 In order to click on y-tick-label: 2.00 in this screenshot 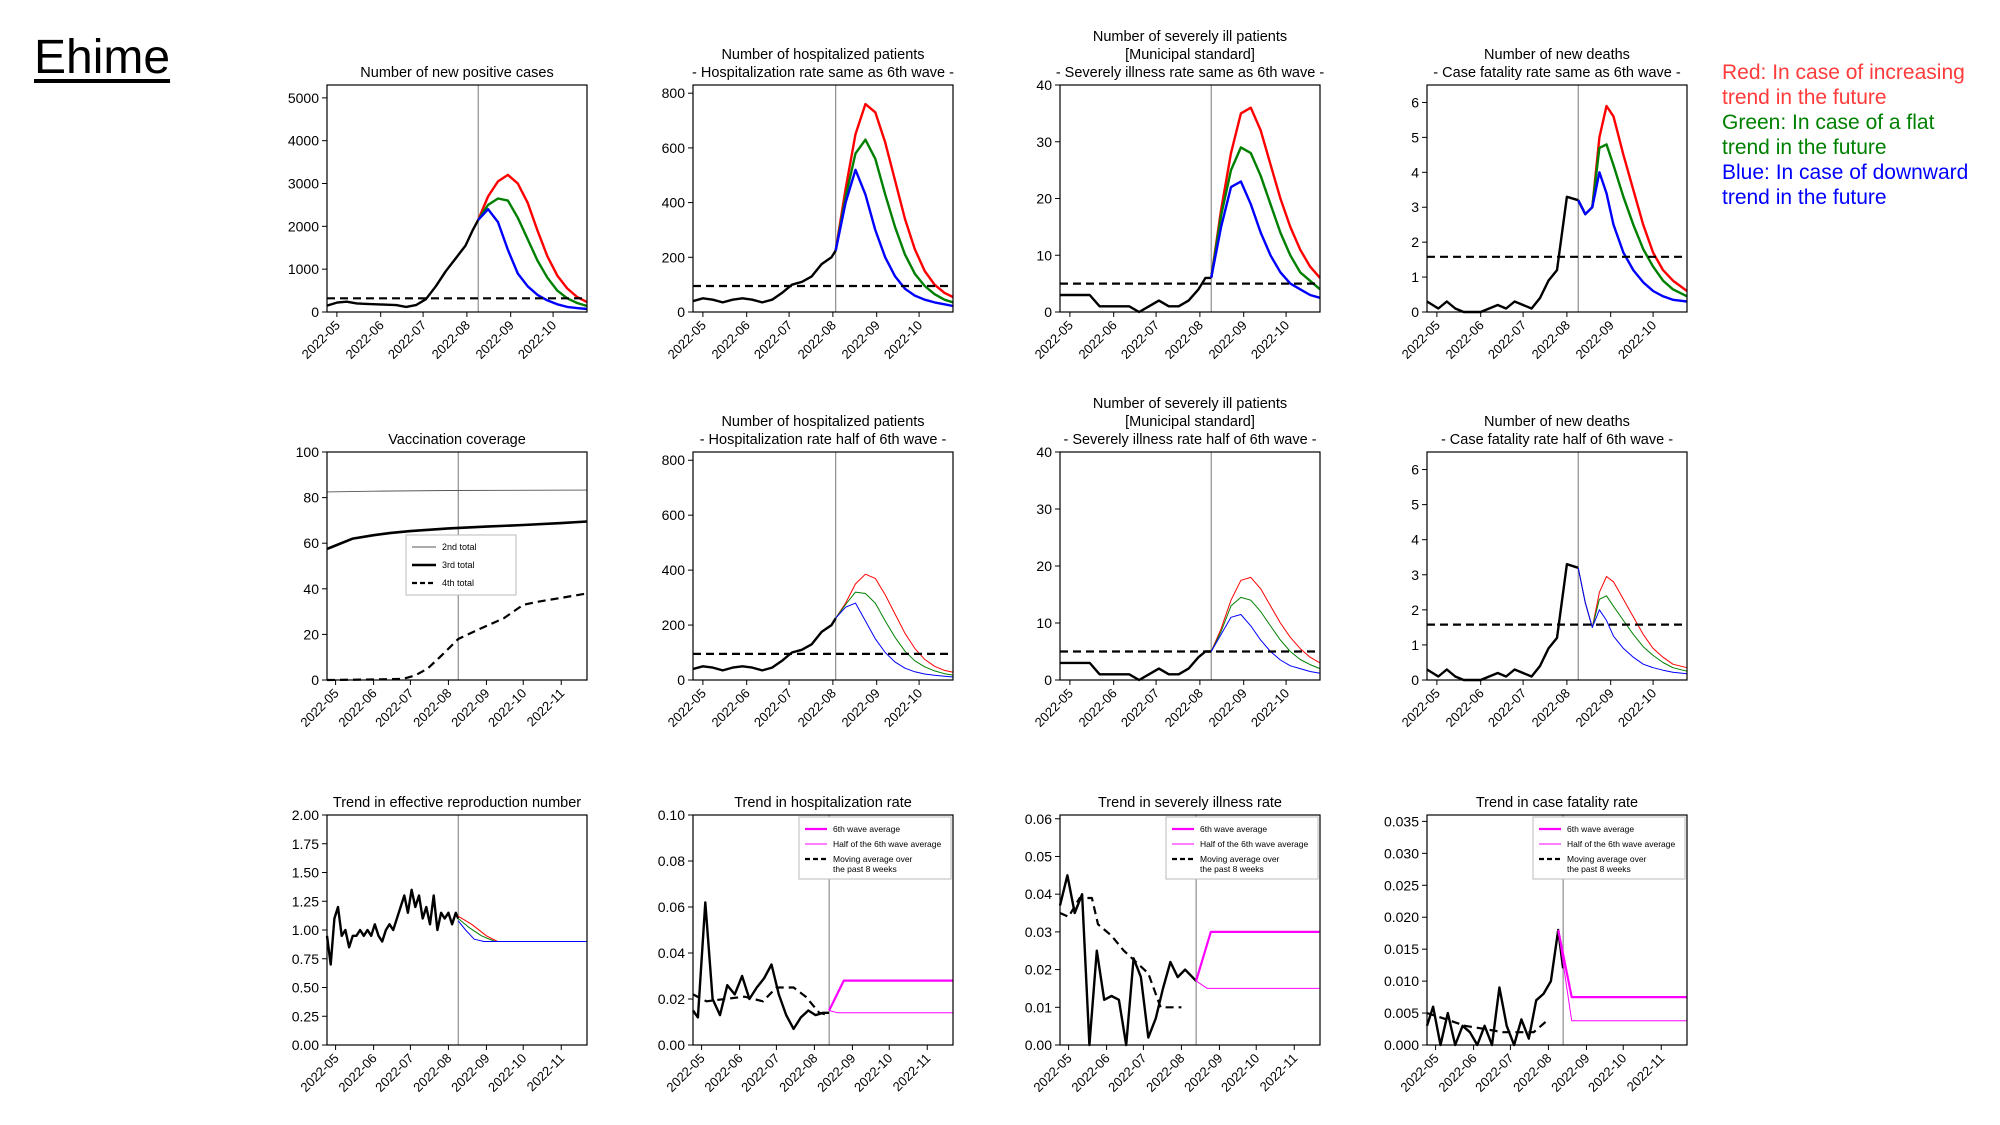, I will do `click(305, 815)`.